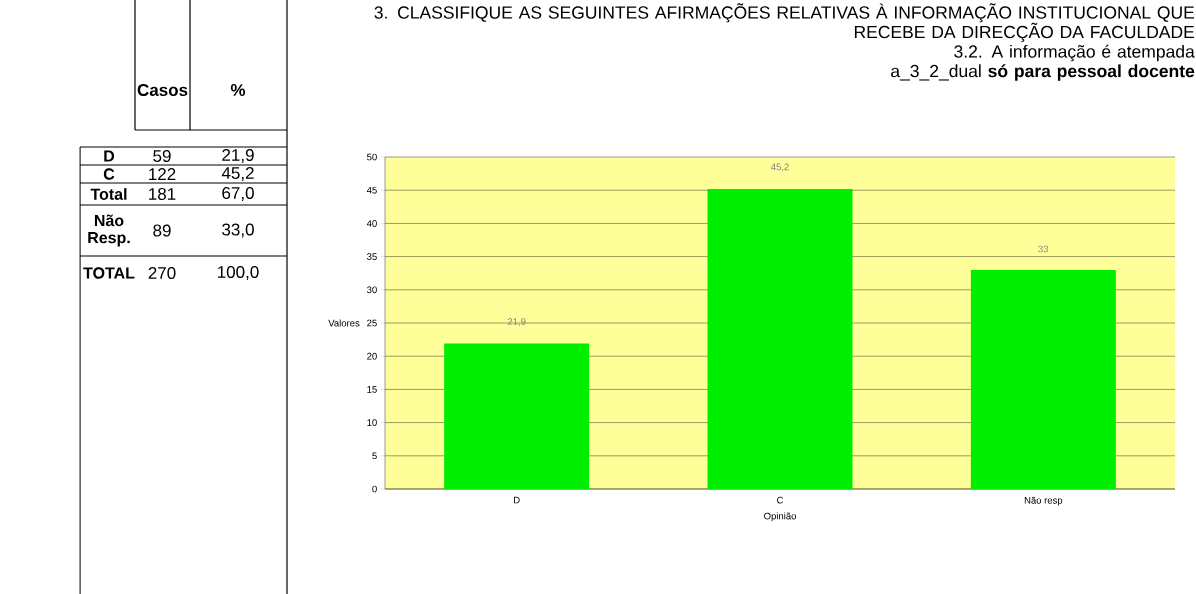 The width and height of the screenshot is (1196, 594). Describe the element at coordinates (374, 456) in the screenshot. I see `y-tick-label: 5` at that location.